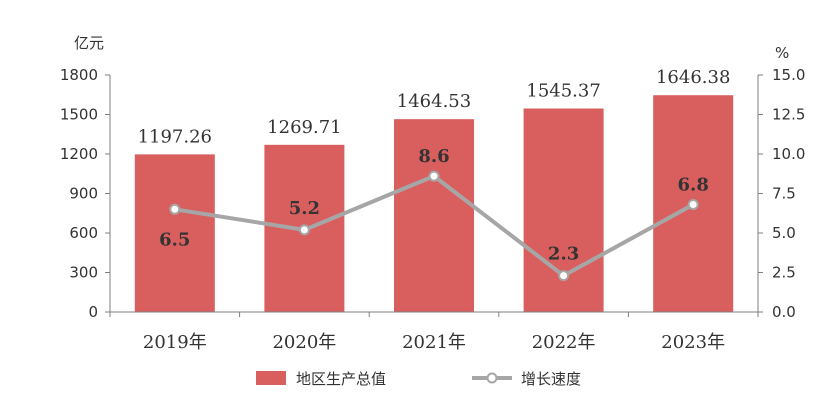  What do you see at coordinates (175, 136) in the screenshot?
I see `bar-value-label: 1197.26` at bounding box center [175, 136].